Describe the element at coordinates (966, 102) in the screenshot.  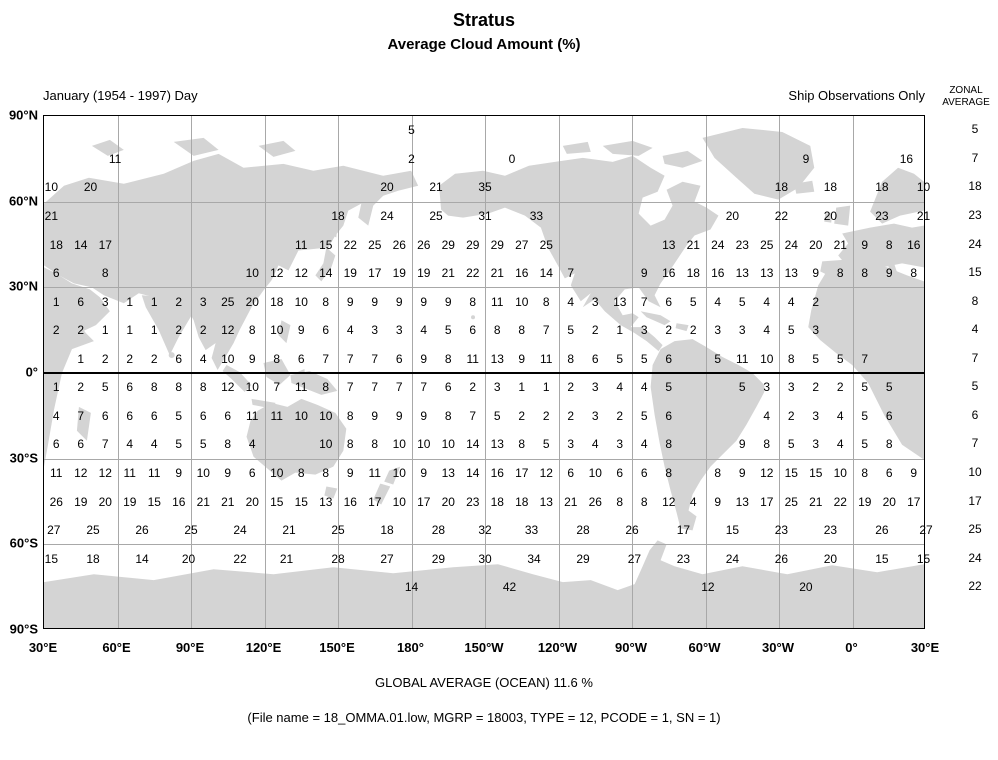
I see `zonal-average-header-line2: AVERAGE` at that location.